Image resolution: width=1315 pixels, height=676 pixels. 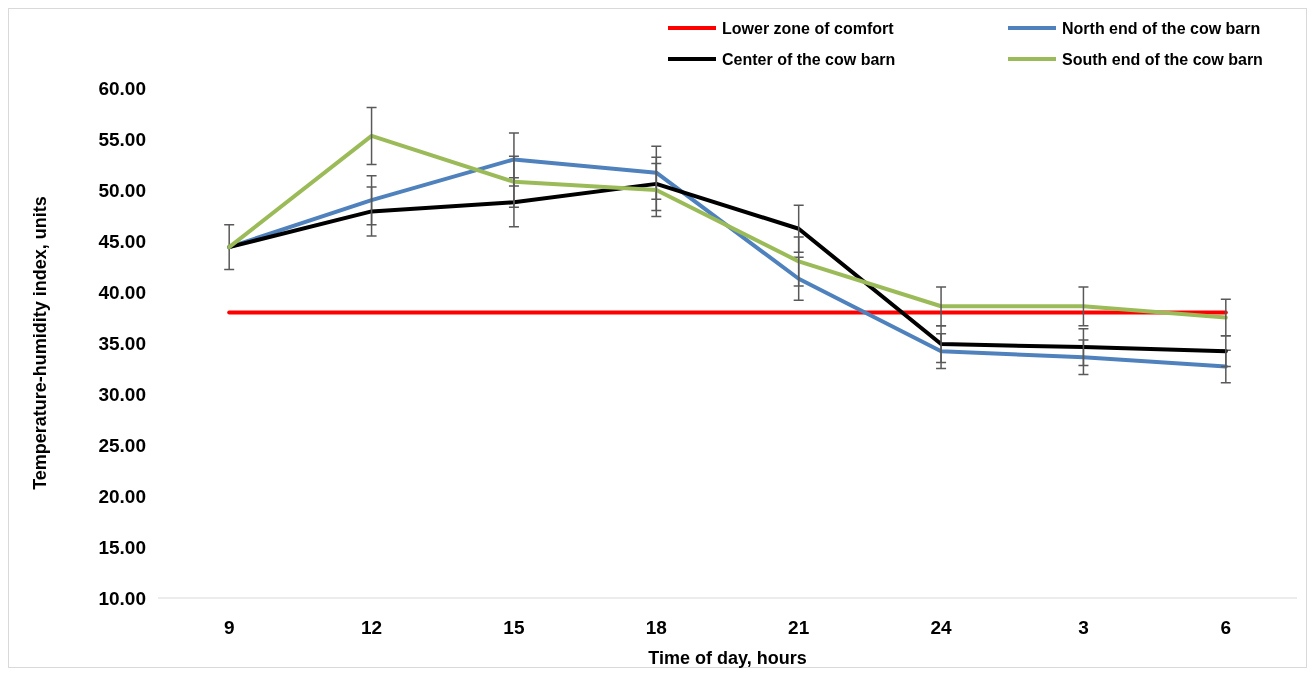 What do you see at coordinates (1161, 28) in the screenshot?
I see `legend-label: North end of the cow barn` at bounding box center [1161, 28].